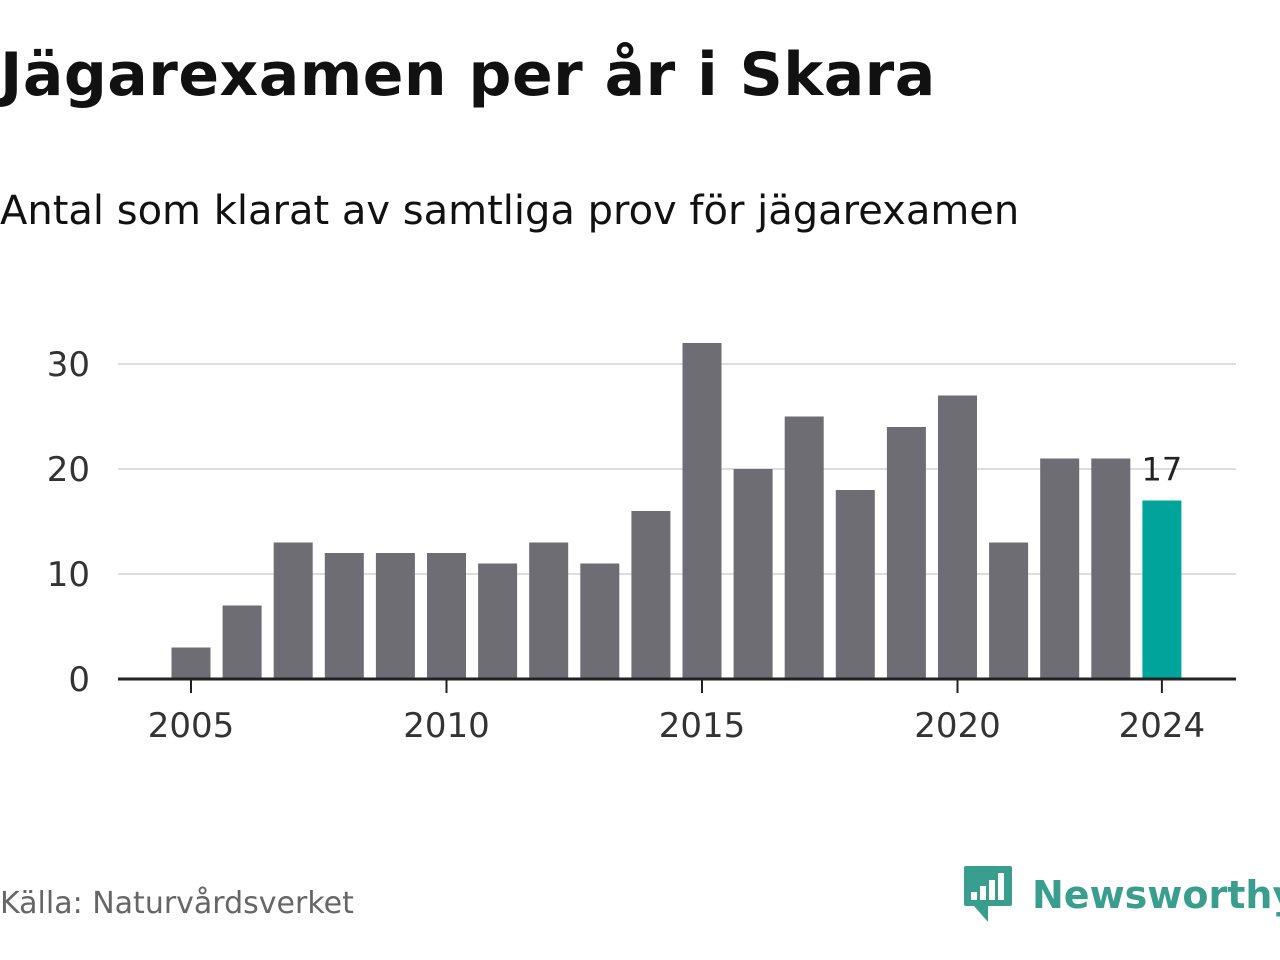 This screenshot has width=1280, height=960. Describe the element at coordinates (957, 726) in the screenshot. I see `x-tick-label-2020: 2020` at that location.